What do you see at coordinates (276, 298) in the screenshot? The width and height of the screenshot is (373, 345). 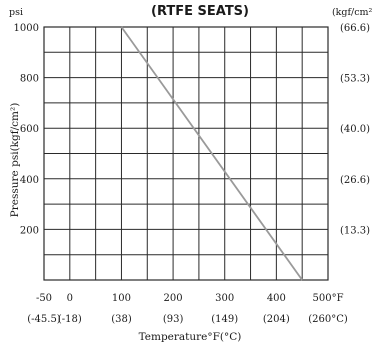 I see `x-tick-label-f: 400` at bounding box center [276, 298].